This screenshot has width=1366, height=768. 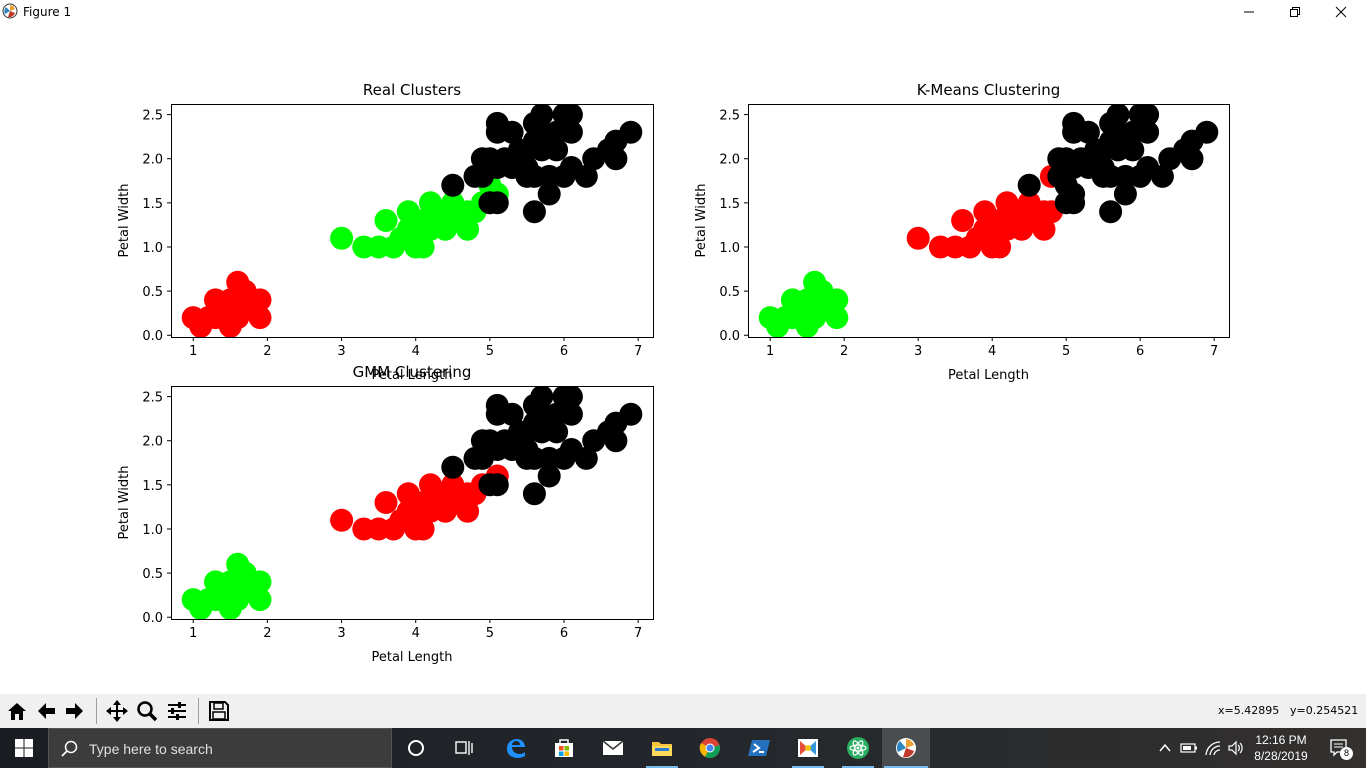 I want to click on zoom-icon, so click(x=147, y=711).